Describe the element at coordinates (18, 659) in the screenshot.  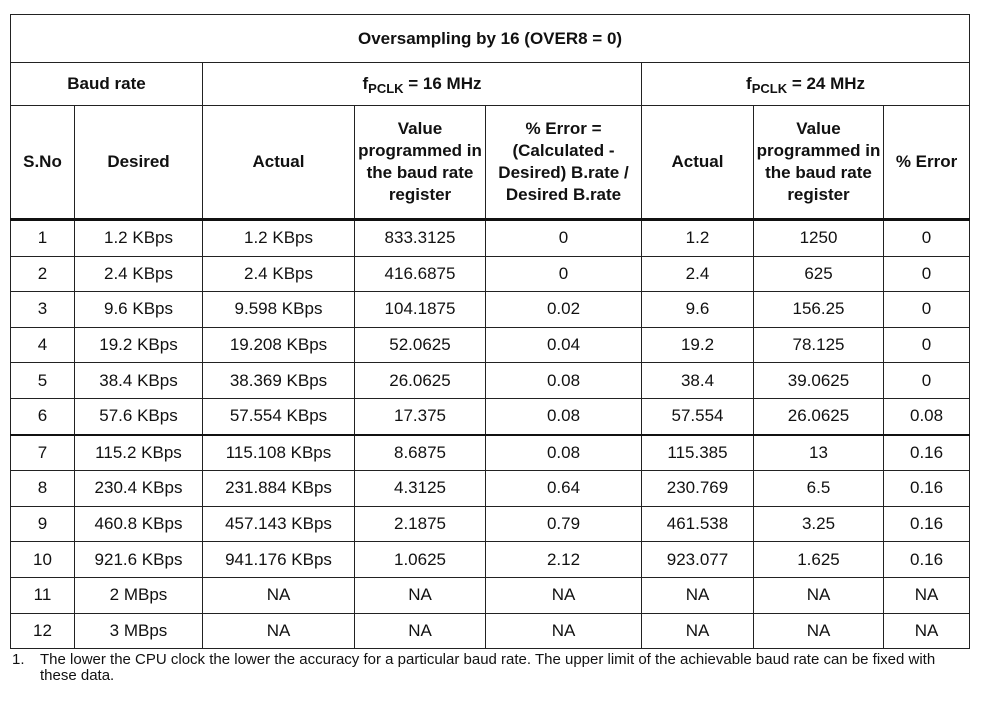
I see `footnote-number: 1.` at that location.